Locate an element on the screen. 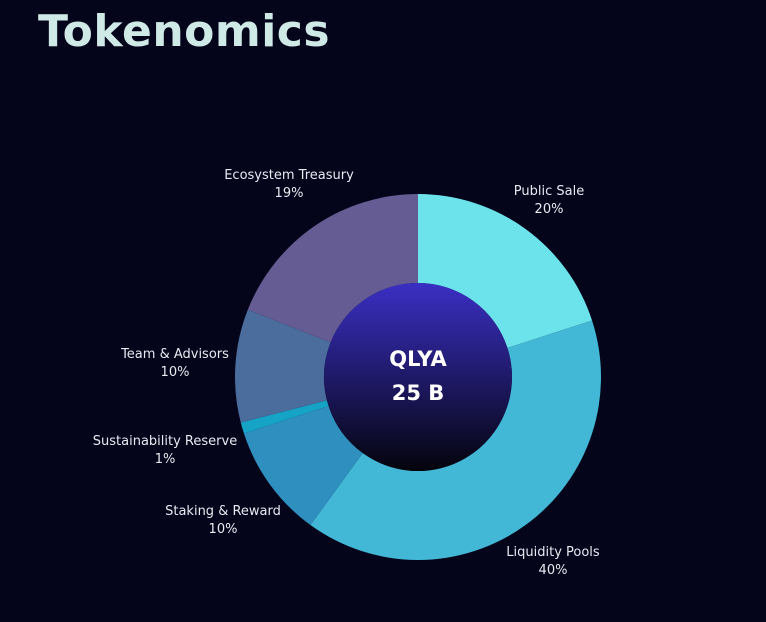 The width and height of the screenshot is (766, 622). slice-value-label: 20% is located at coordinates (549, 209).